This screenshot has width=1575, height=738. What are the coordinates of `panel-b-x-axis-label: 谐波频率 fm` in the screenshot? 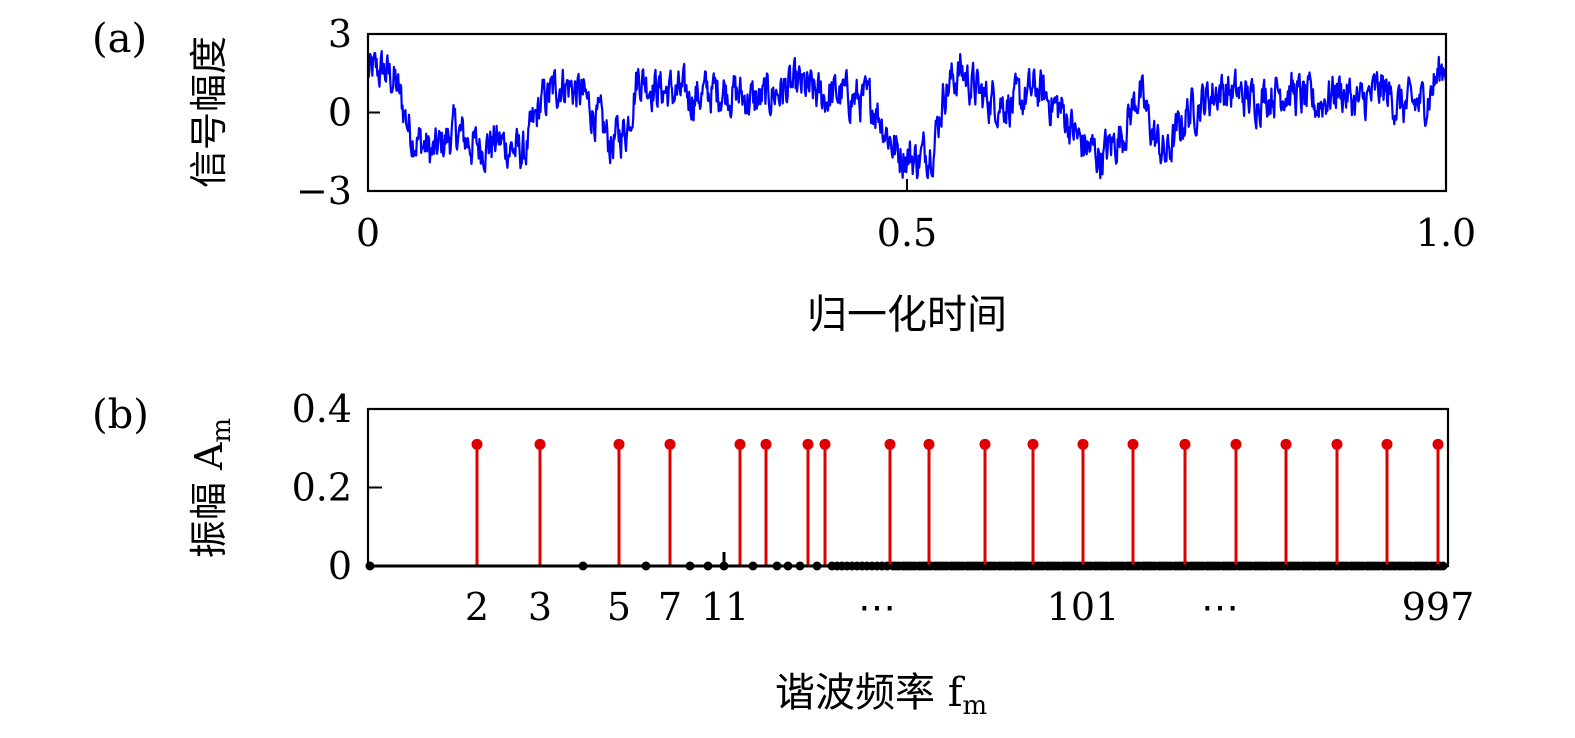 It's located at (881, 695).